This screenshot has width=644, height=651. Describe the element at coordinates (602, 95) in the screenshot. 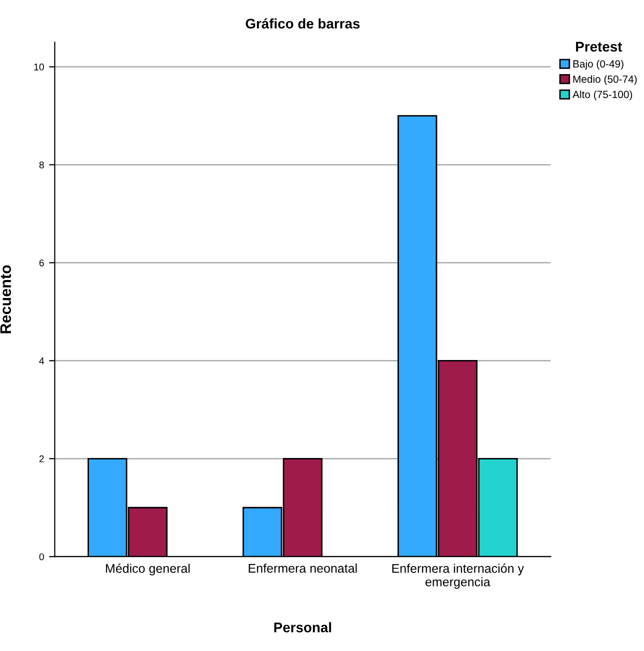

I see `legend-label: Alto (75-100)` at that location.